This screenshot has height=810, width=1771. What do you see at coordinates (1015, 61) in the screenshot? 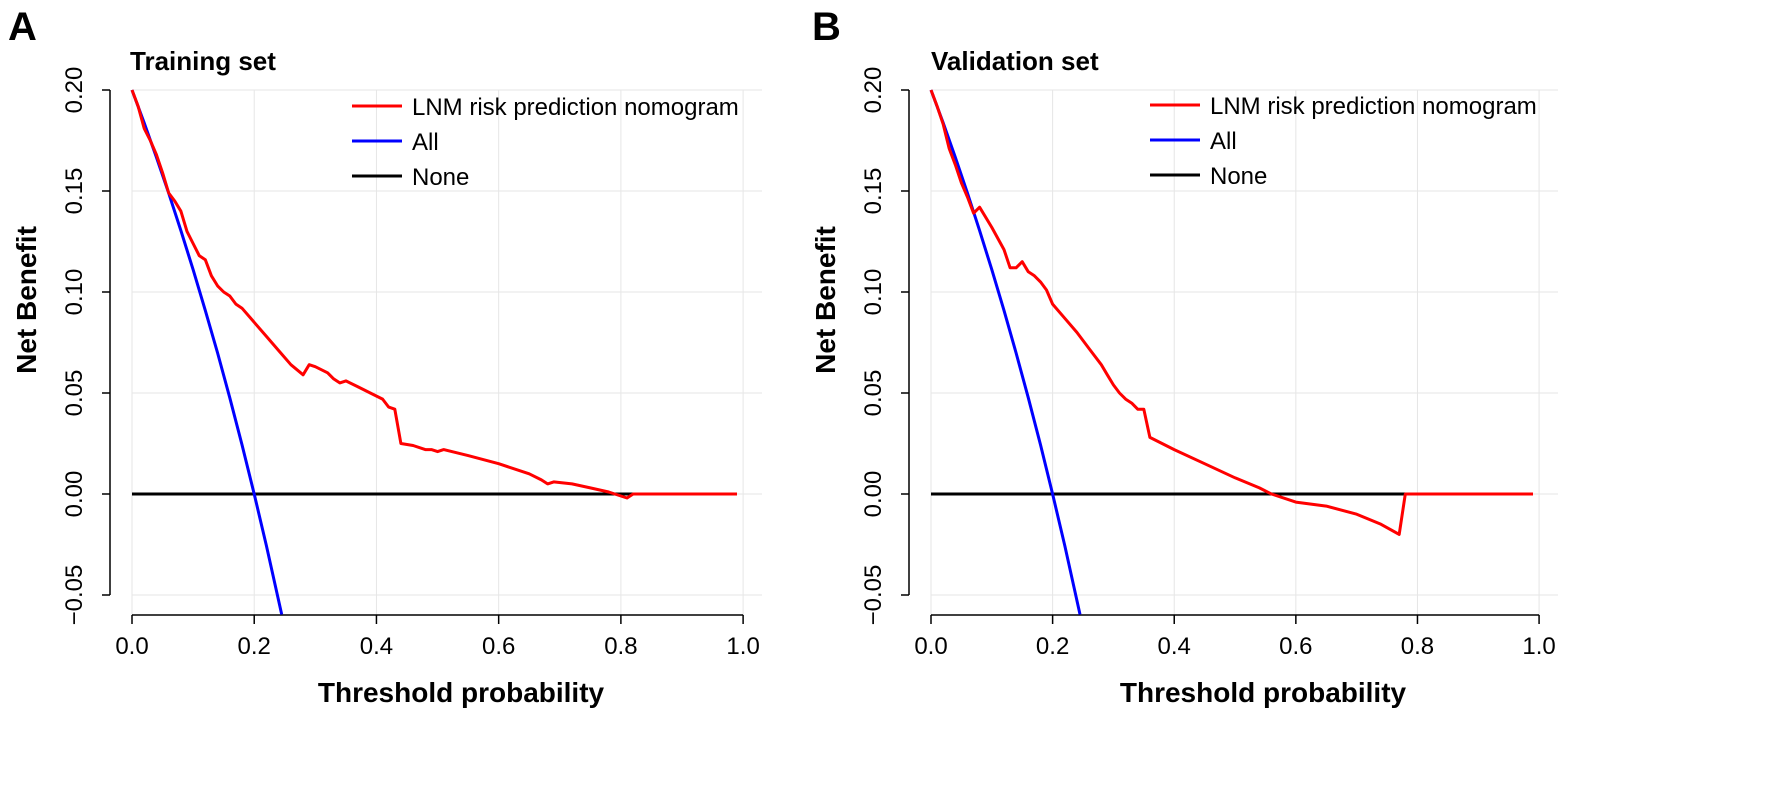
I see `plot-title: Validation set` at bounding box center [1015, 61].